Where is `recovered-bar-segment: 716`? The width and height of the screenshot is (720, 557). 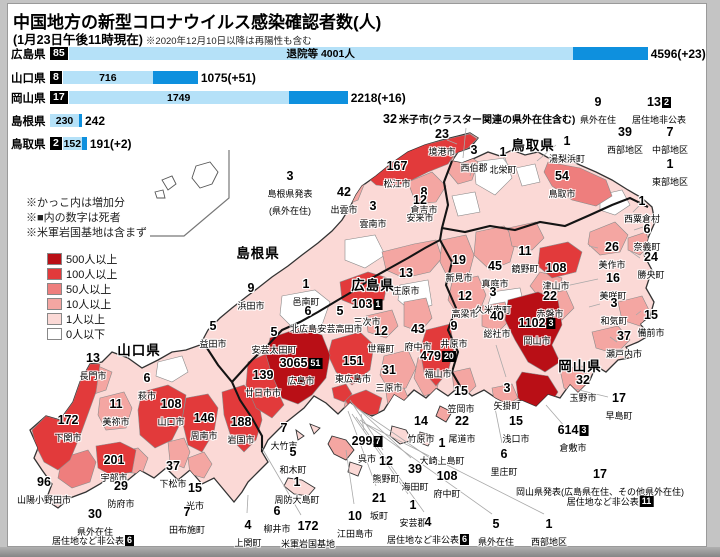
recovered-bar-segment: 716 is located at coordinates (107, 77).